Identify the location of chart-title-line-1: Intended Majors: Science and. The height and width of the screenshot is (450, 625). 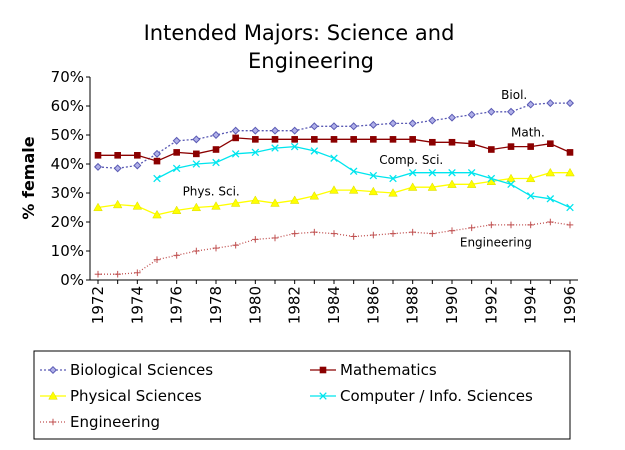
(299, 33).